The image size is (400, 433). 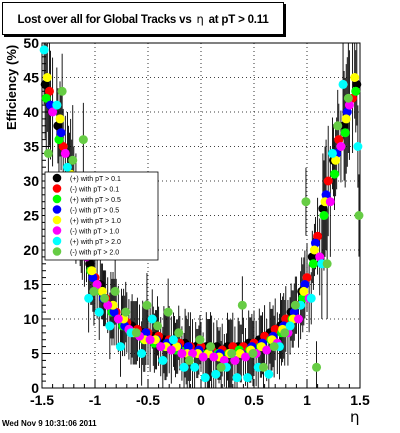 I want to click on y-tick-label: 50, so click(x=31, y=43).